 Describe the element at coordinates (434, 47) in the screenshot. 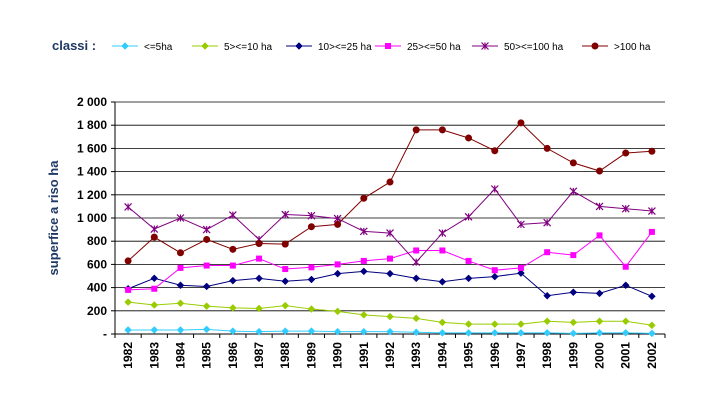

I see `legend-label: 25><=50 ha` at that location.